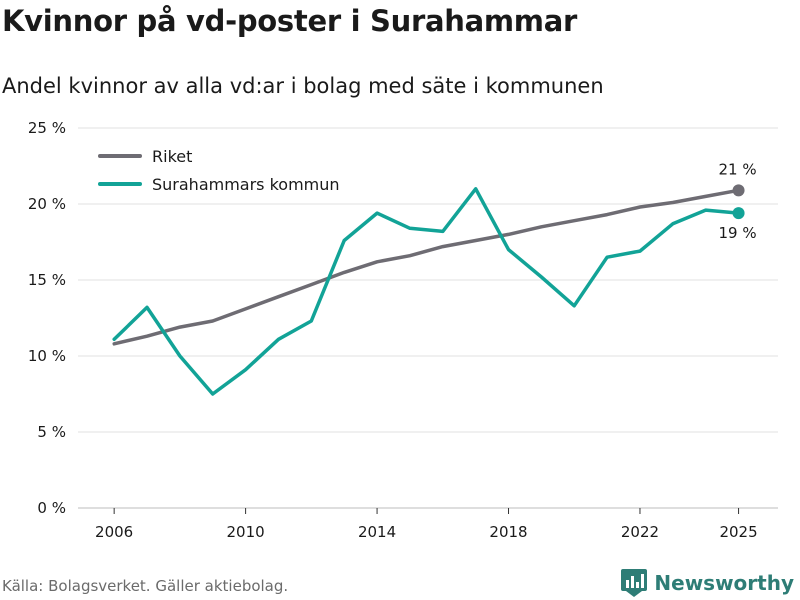 The width and height of the screenshot is (800, 600). What do you see at coordinates (47, 280) in the screenshot?
I see `y-tick-label: 15 %` at bounding box center [47, 280].